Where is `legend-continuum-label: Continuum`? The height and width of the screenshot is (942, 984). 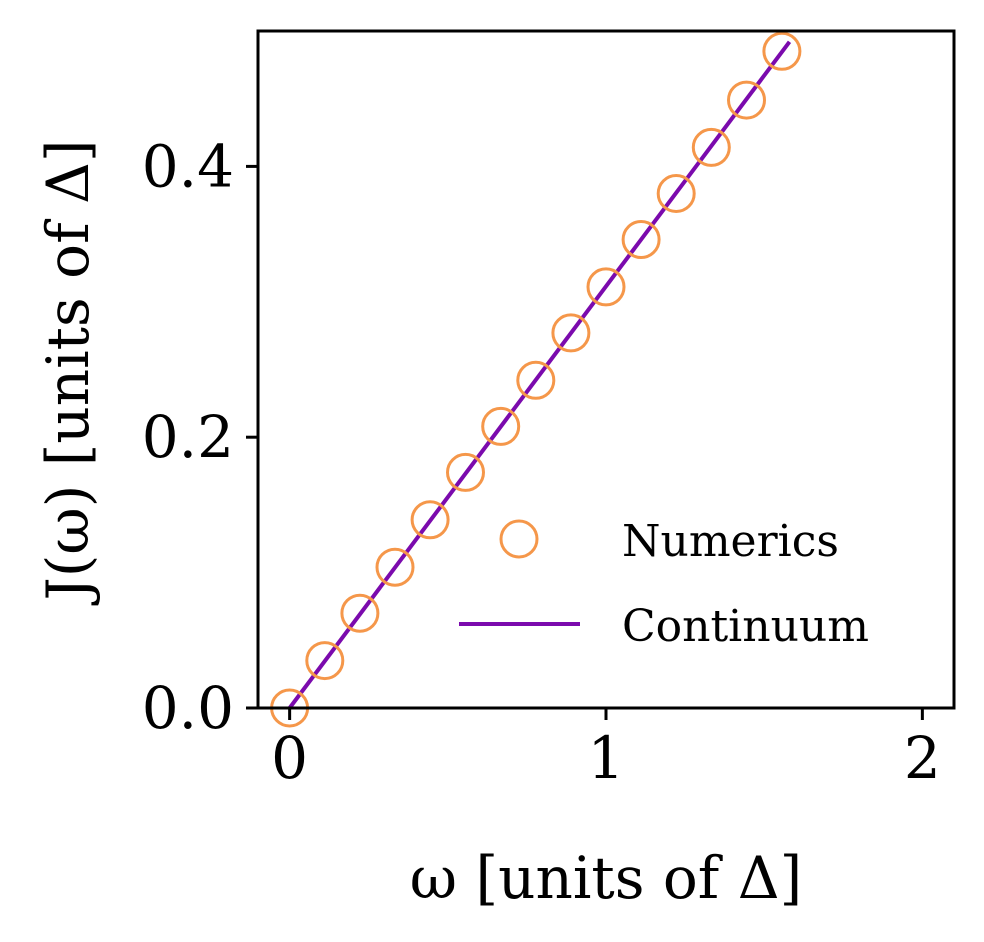
legend-continuum-label: Continuum is located at coordinates (745, 626).